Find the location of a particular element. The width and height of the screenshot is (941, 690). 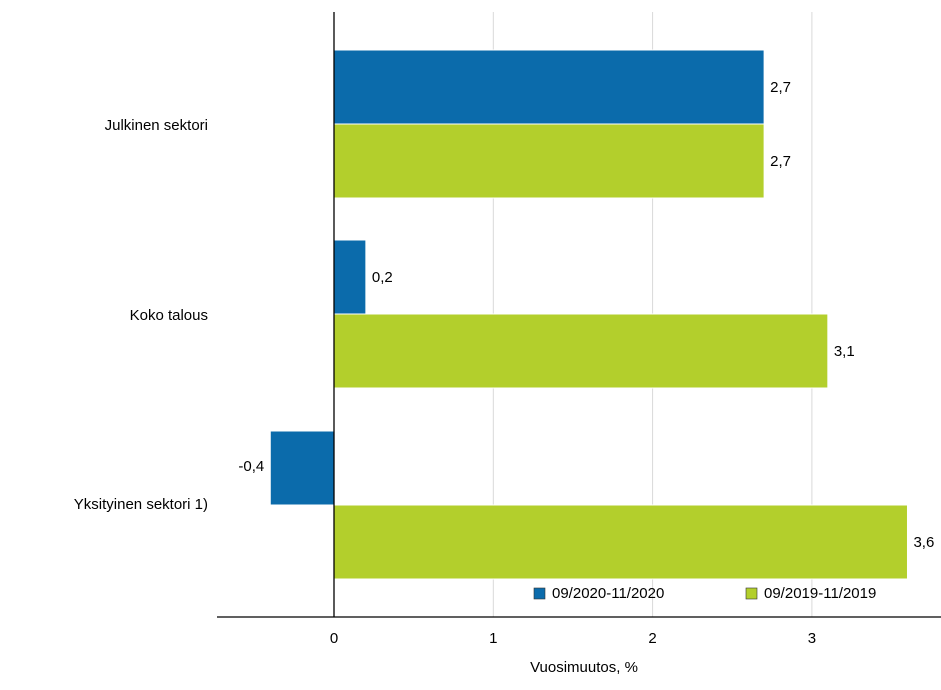

category-label: Koko talous is located at coordinates (169, 315).